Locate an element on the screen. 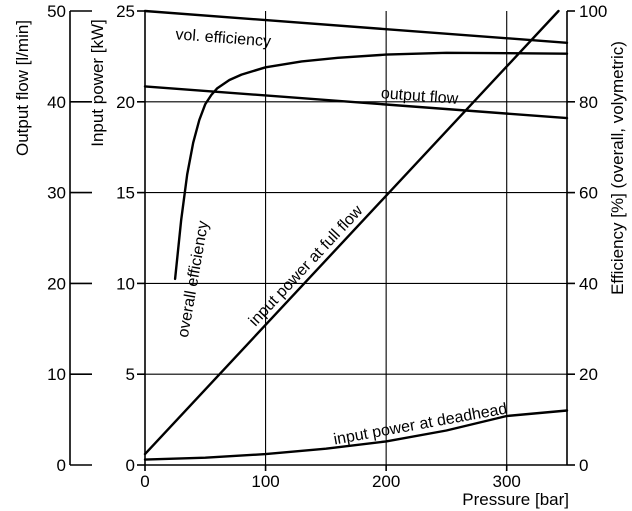 This screenshot has height=511, width=632. flow-tick-label: 30 is located at coordinates (56, 193).